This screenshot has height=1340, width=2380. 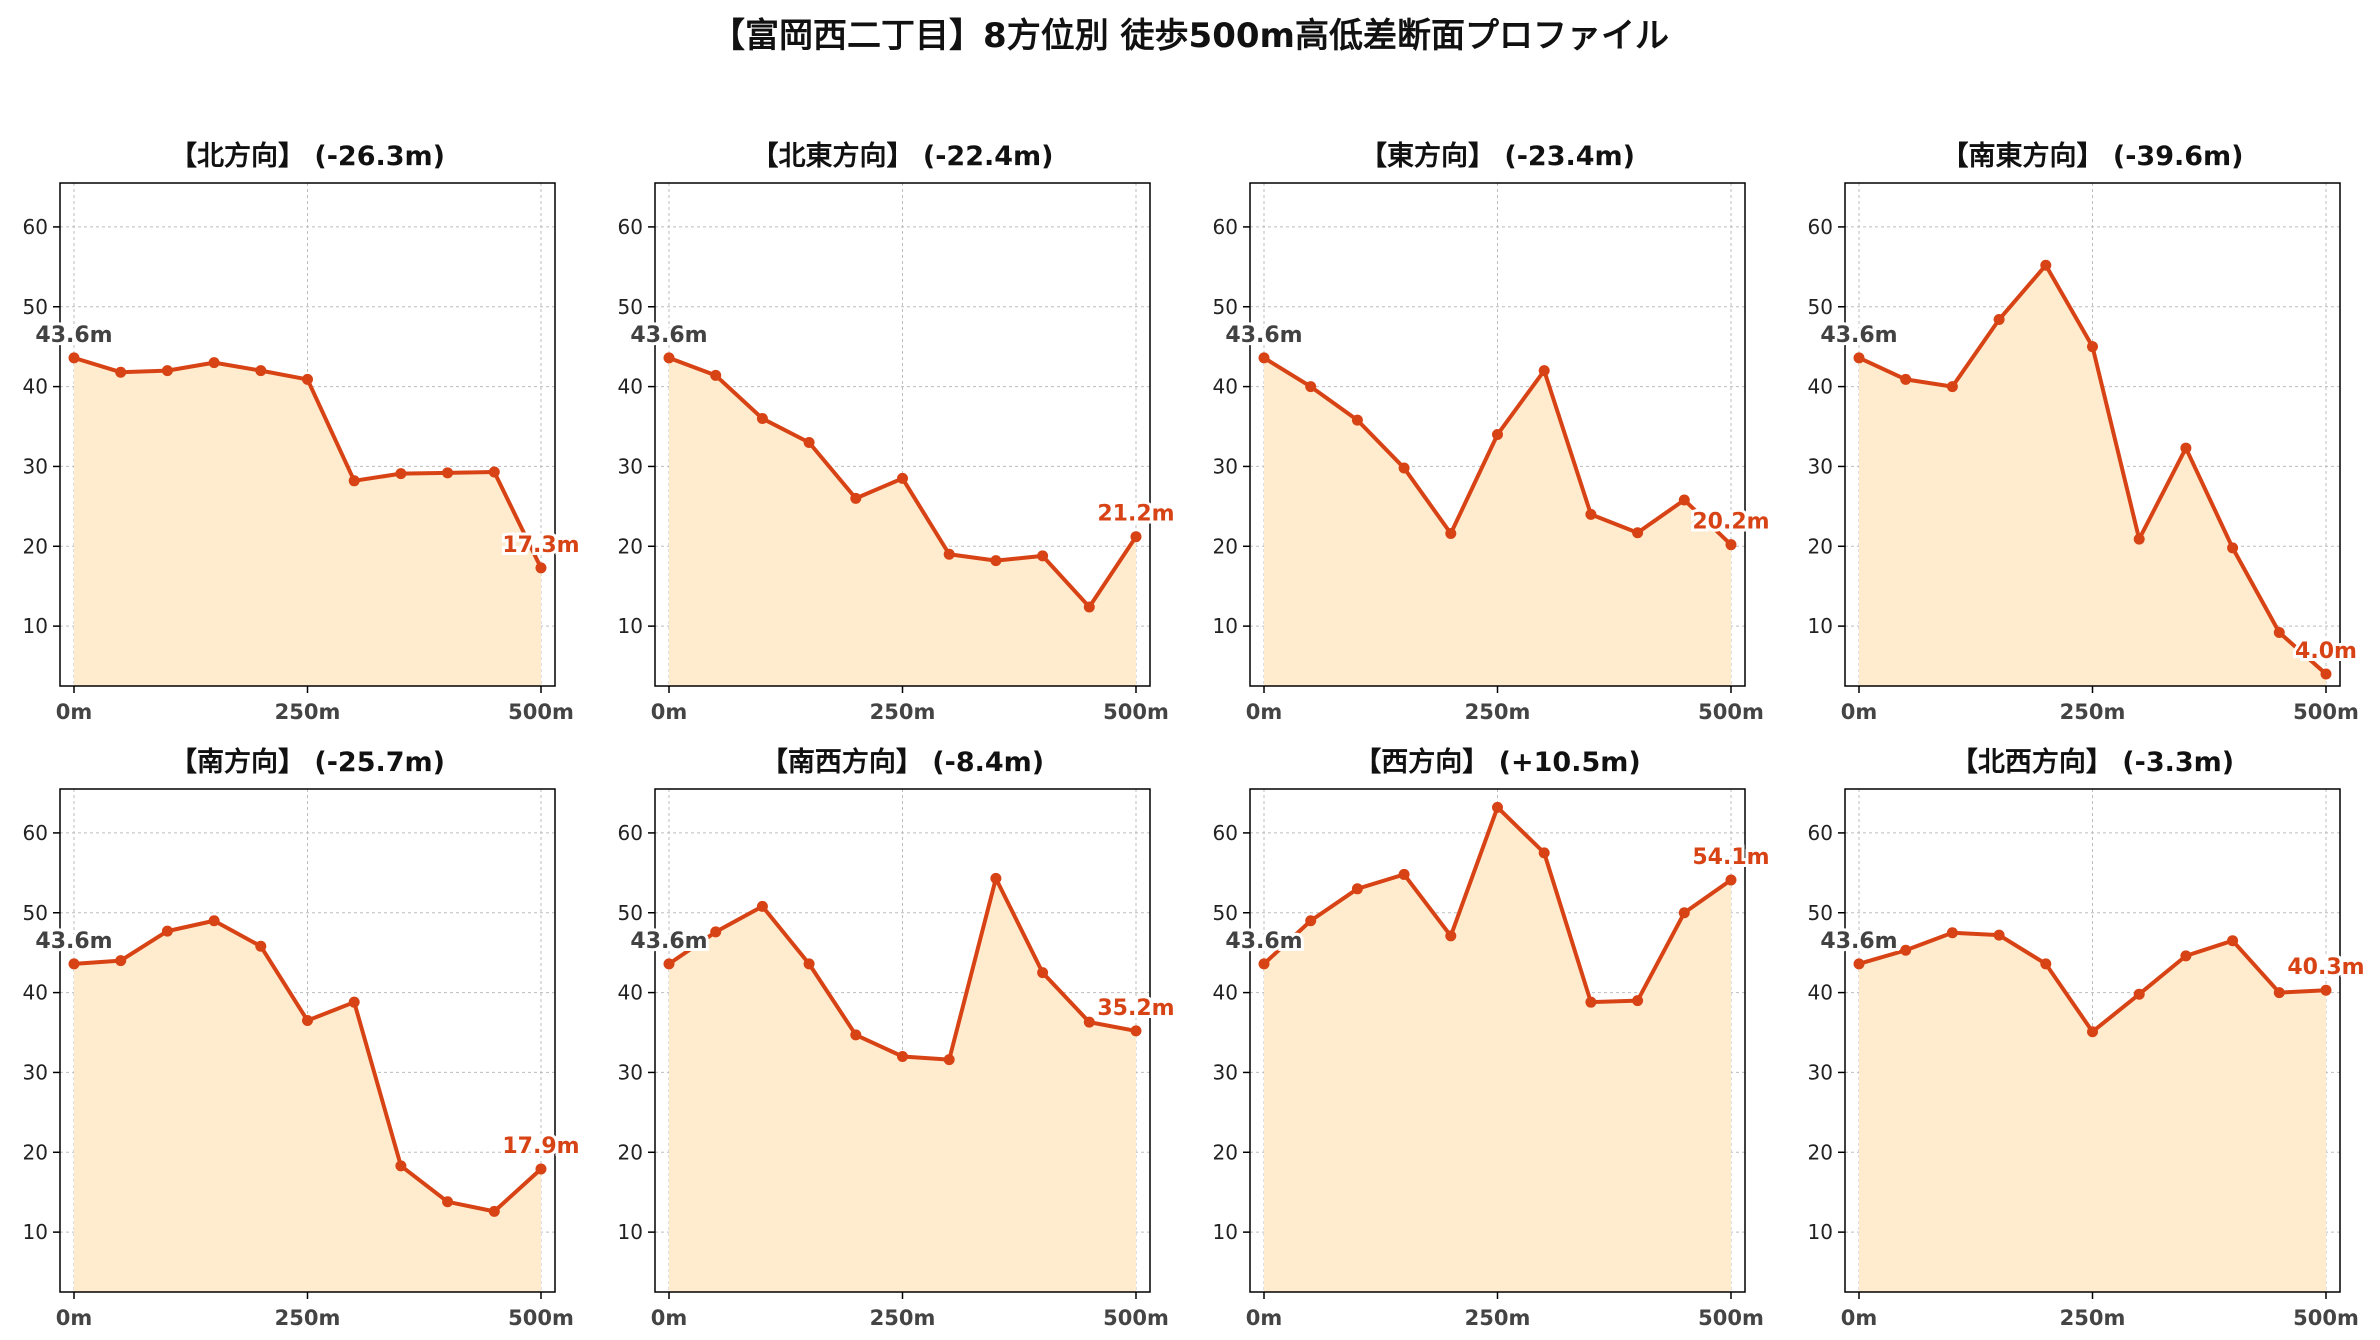 What do you see at coordinates (2325, 967) in the screenshot?
I see `end-value-label: 40.3m` at bounding box center [2325, 967].